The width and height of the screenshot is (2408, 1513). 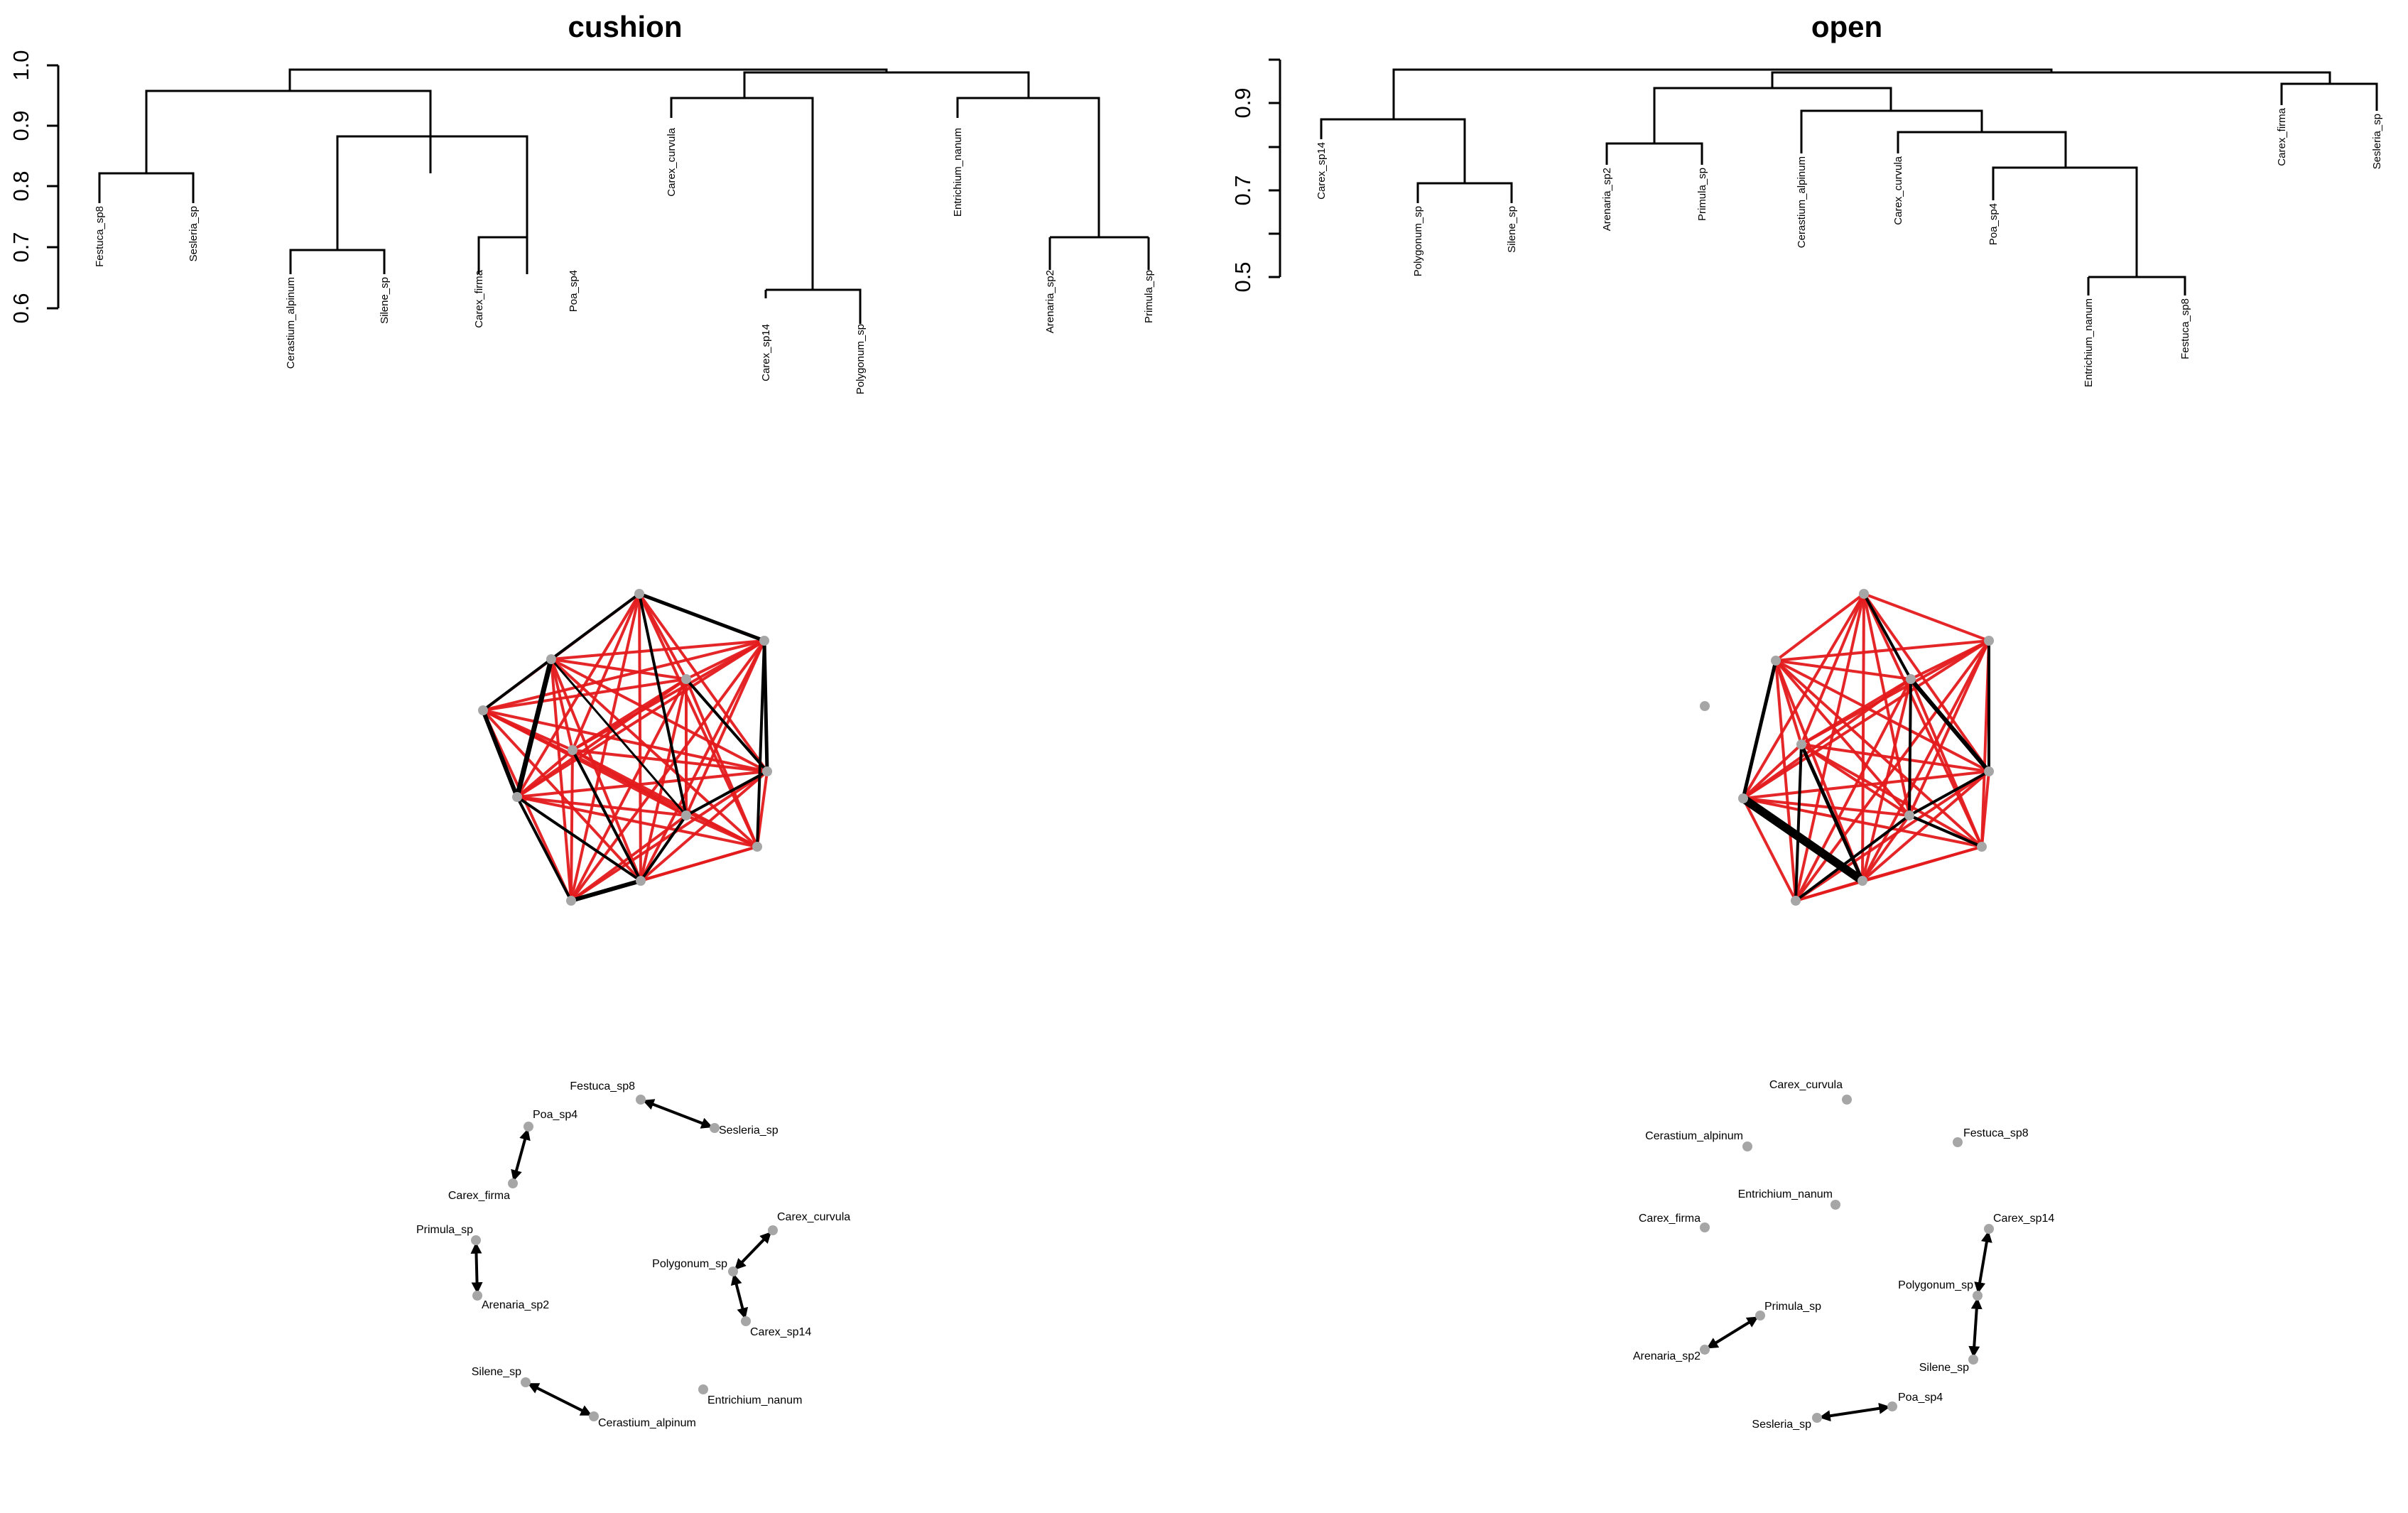 What do you see at coordinates (1694, 1136) in the screenshot?
I see `pair-node-label: Cerastium_alpinum` at bounding box center [1694, 1136].